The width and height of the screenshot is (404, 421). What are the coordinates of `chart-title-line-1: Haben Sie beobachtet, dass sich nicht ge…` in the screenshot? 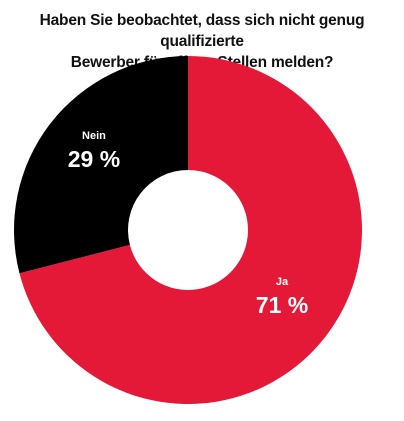 It's located at (202, 31).